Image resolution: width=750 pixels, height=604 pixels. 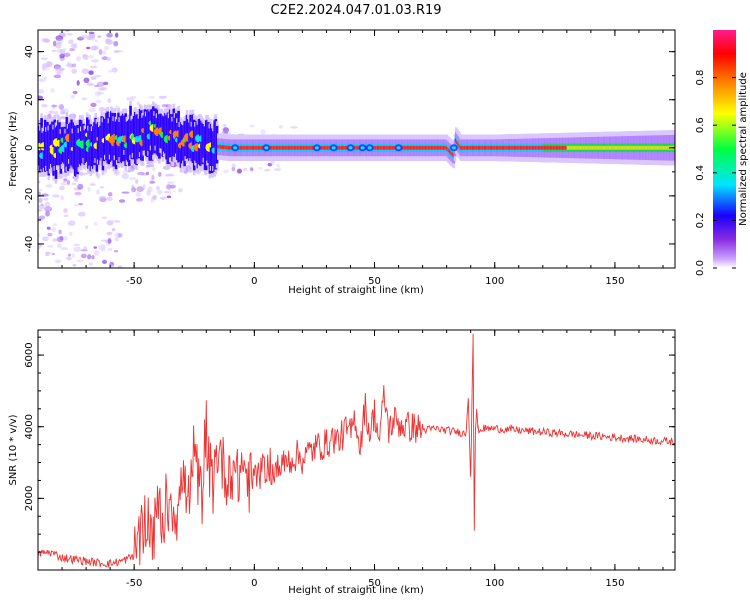 What do you see at coordinates (494, 281) in the screenshot?
I see `spectrogram-x-tick-label: 100` at bounding box center [494, 281].